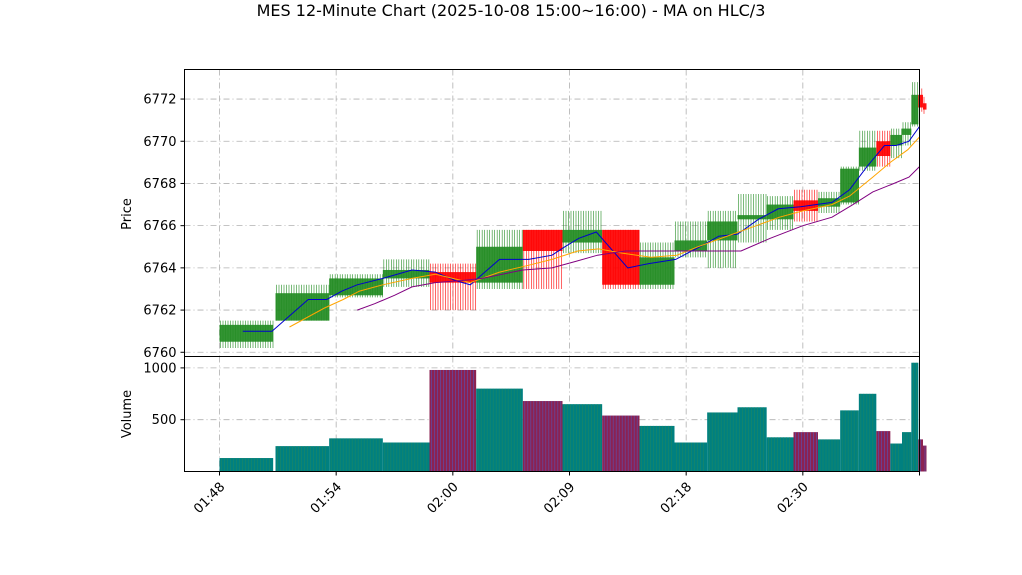  Describe the element at coordinates (164, 420) in the screenshot. I see `volume-tick-label: 500` at that location.